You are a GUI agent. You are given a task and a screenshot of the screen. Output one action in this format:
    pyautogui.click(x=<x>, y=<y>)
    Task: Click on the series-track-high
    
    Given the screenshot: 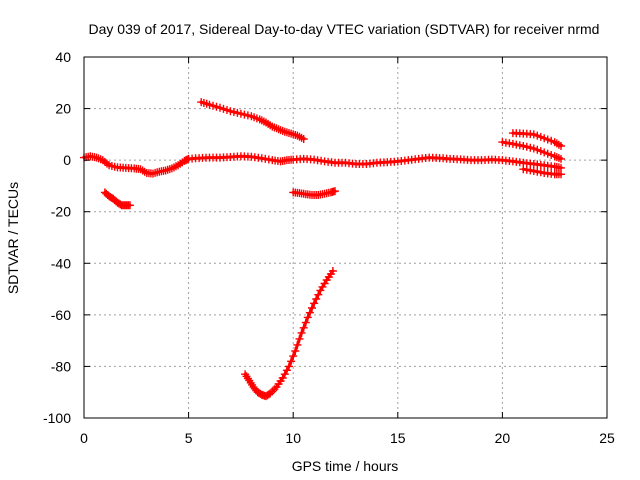 What is the action you would take?
    pyautogui.click(x=252, y=120)
    